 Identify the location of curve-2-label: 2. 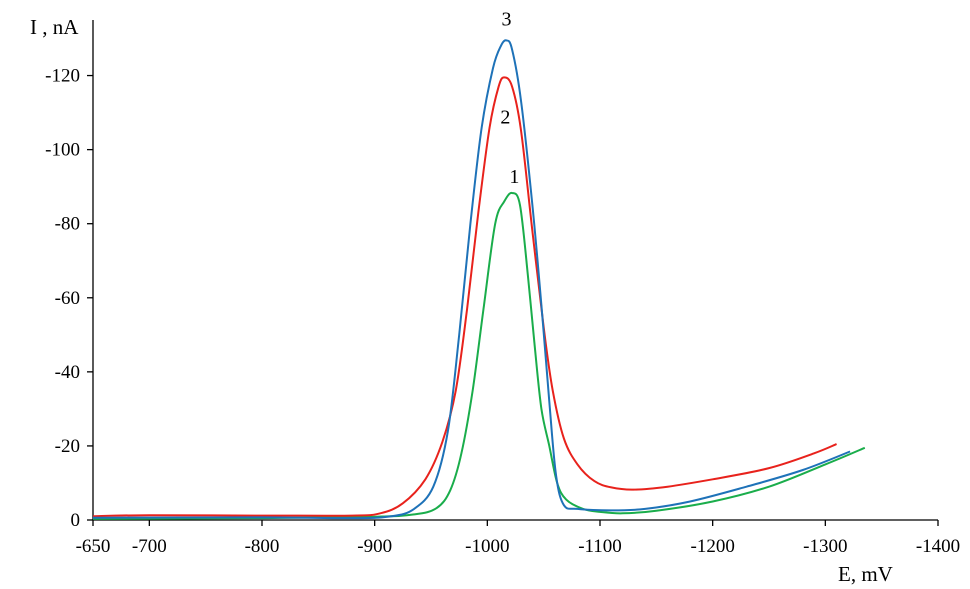
(505, 118).